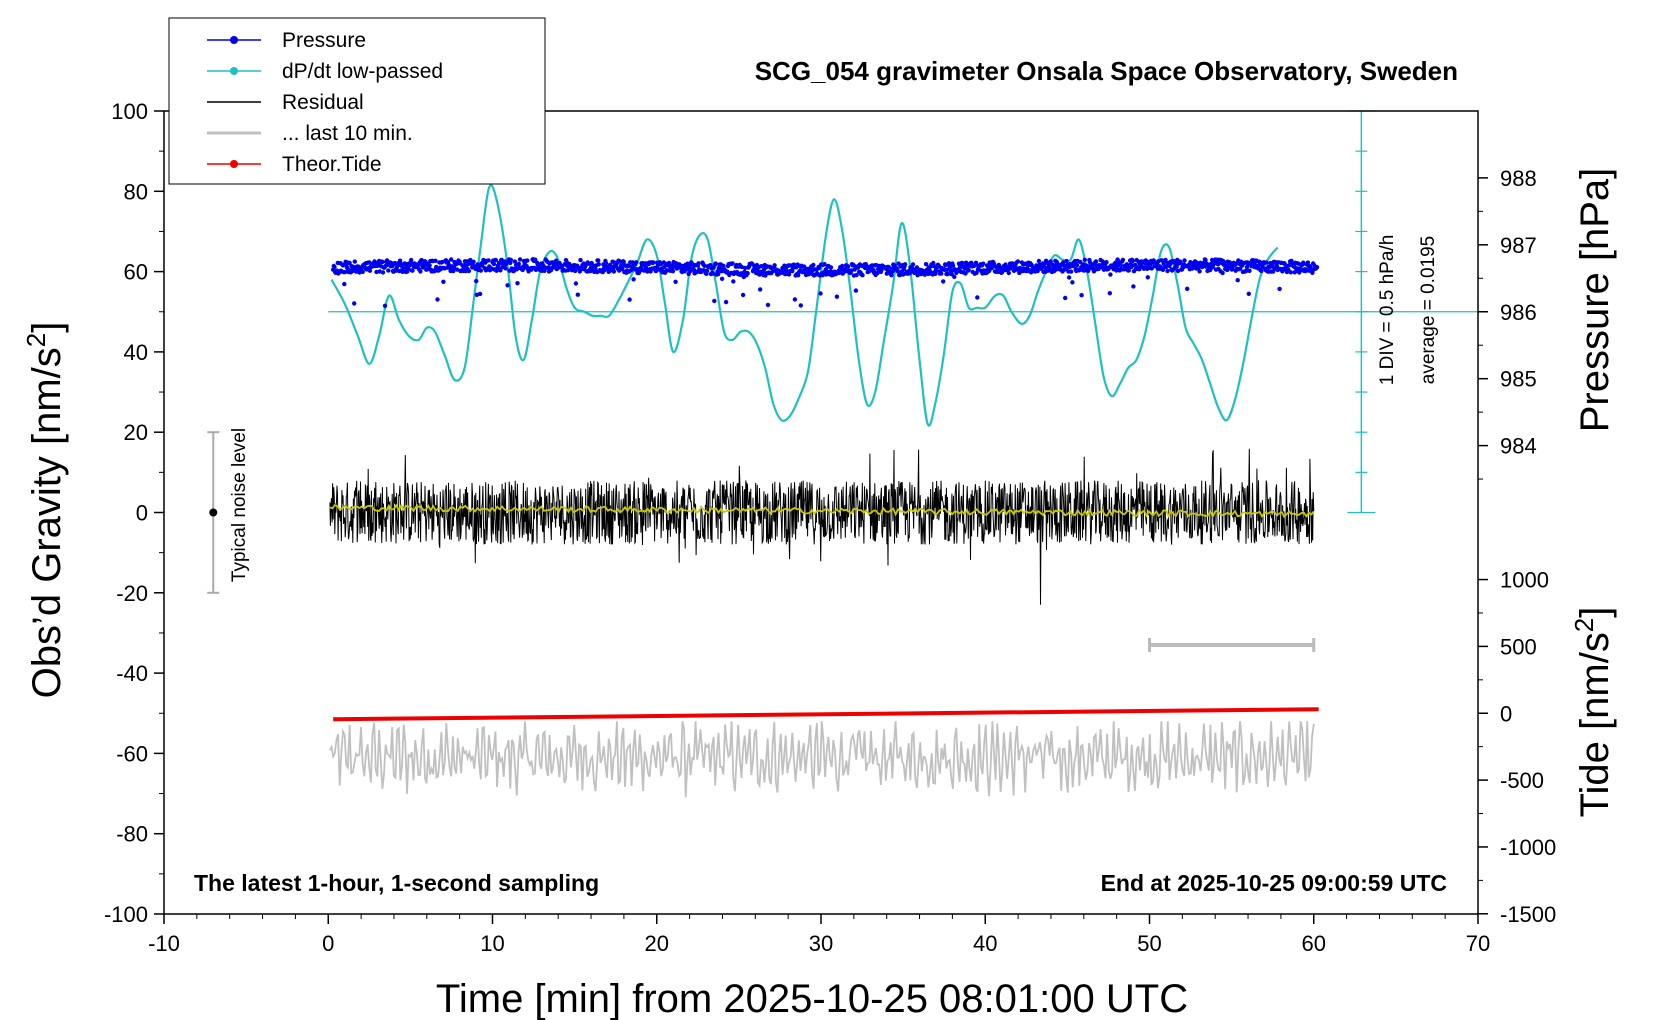 The image size is (1660, 1020). Describe the element at coordinates (1522, 780) in the screenshot. I see `tide-tick-label: -500` at that location.